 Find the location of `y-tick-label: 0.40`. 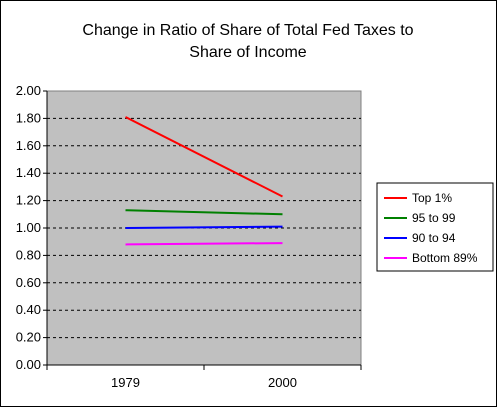

y-tick-label: 0.40 is located at coordinates (28, 309).